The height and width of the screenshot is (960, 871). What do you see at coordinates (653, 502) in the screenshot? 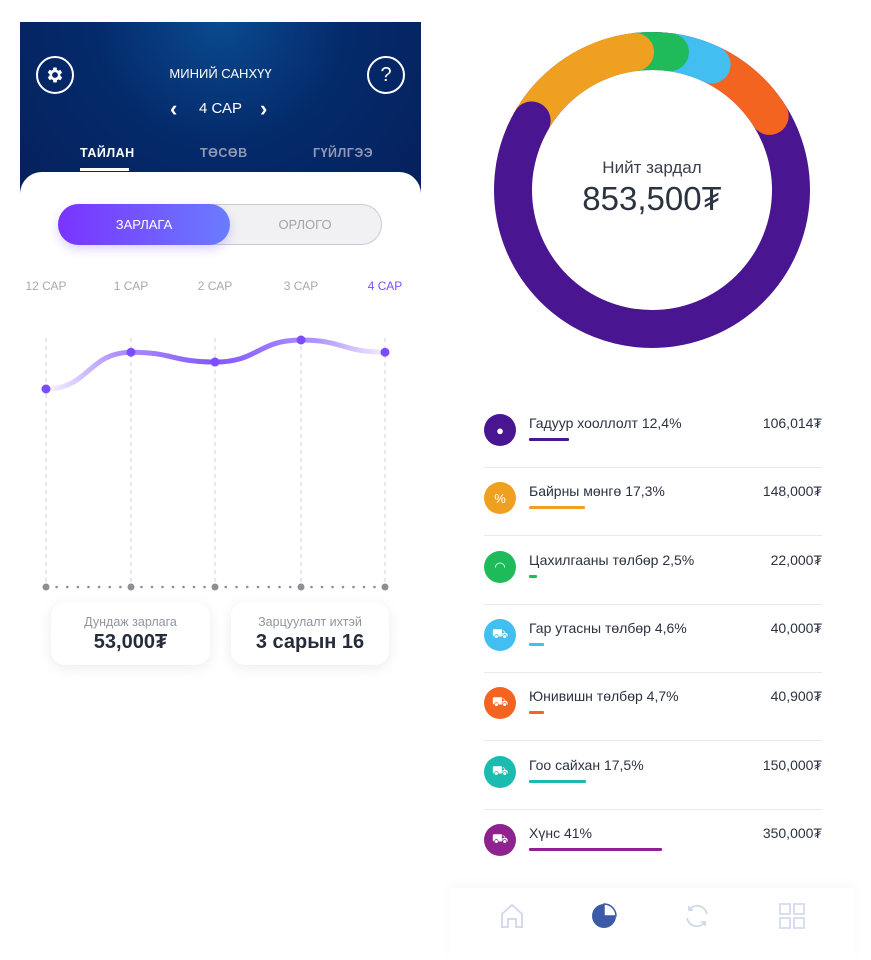
I see `category-row: % Байрны мөнгө 17,3% 148,000₮` at bounding box center [653, 502].